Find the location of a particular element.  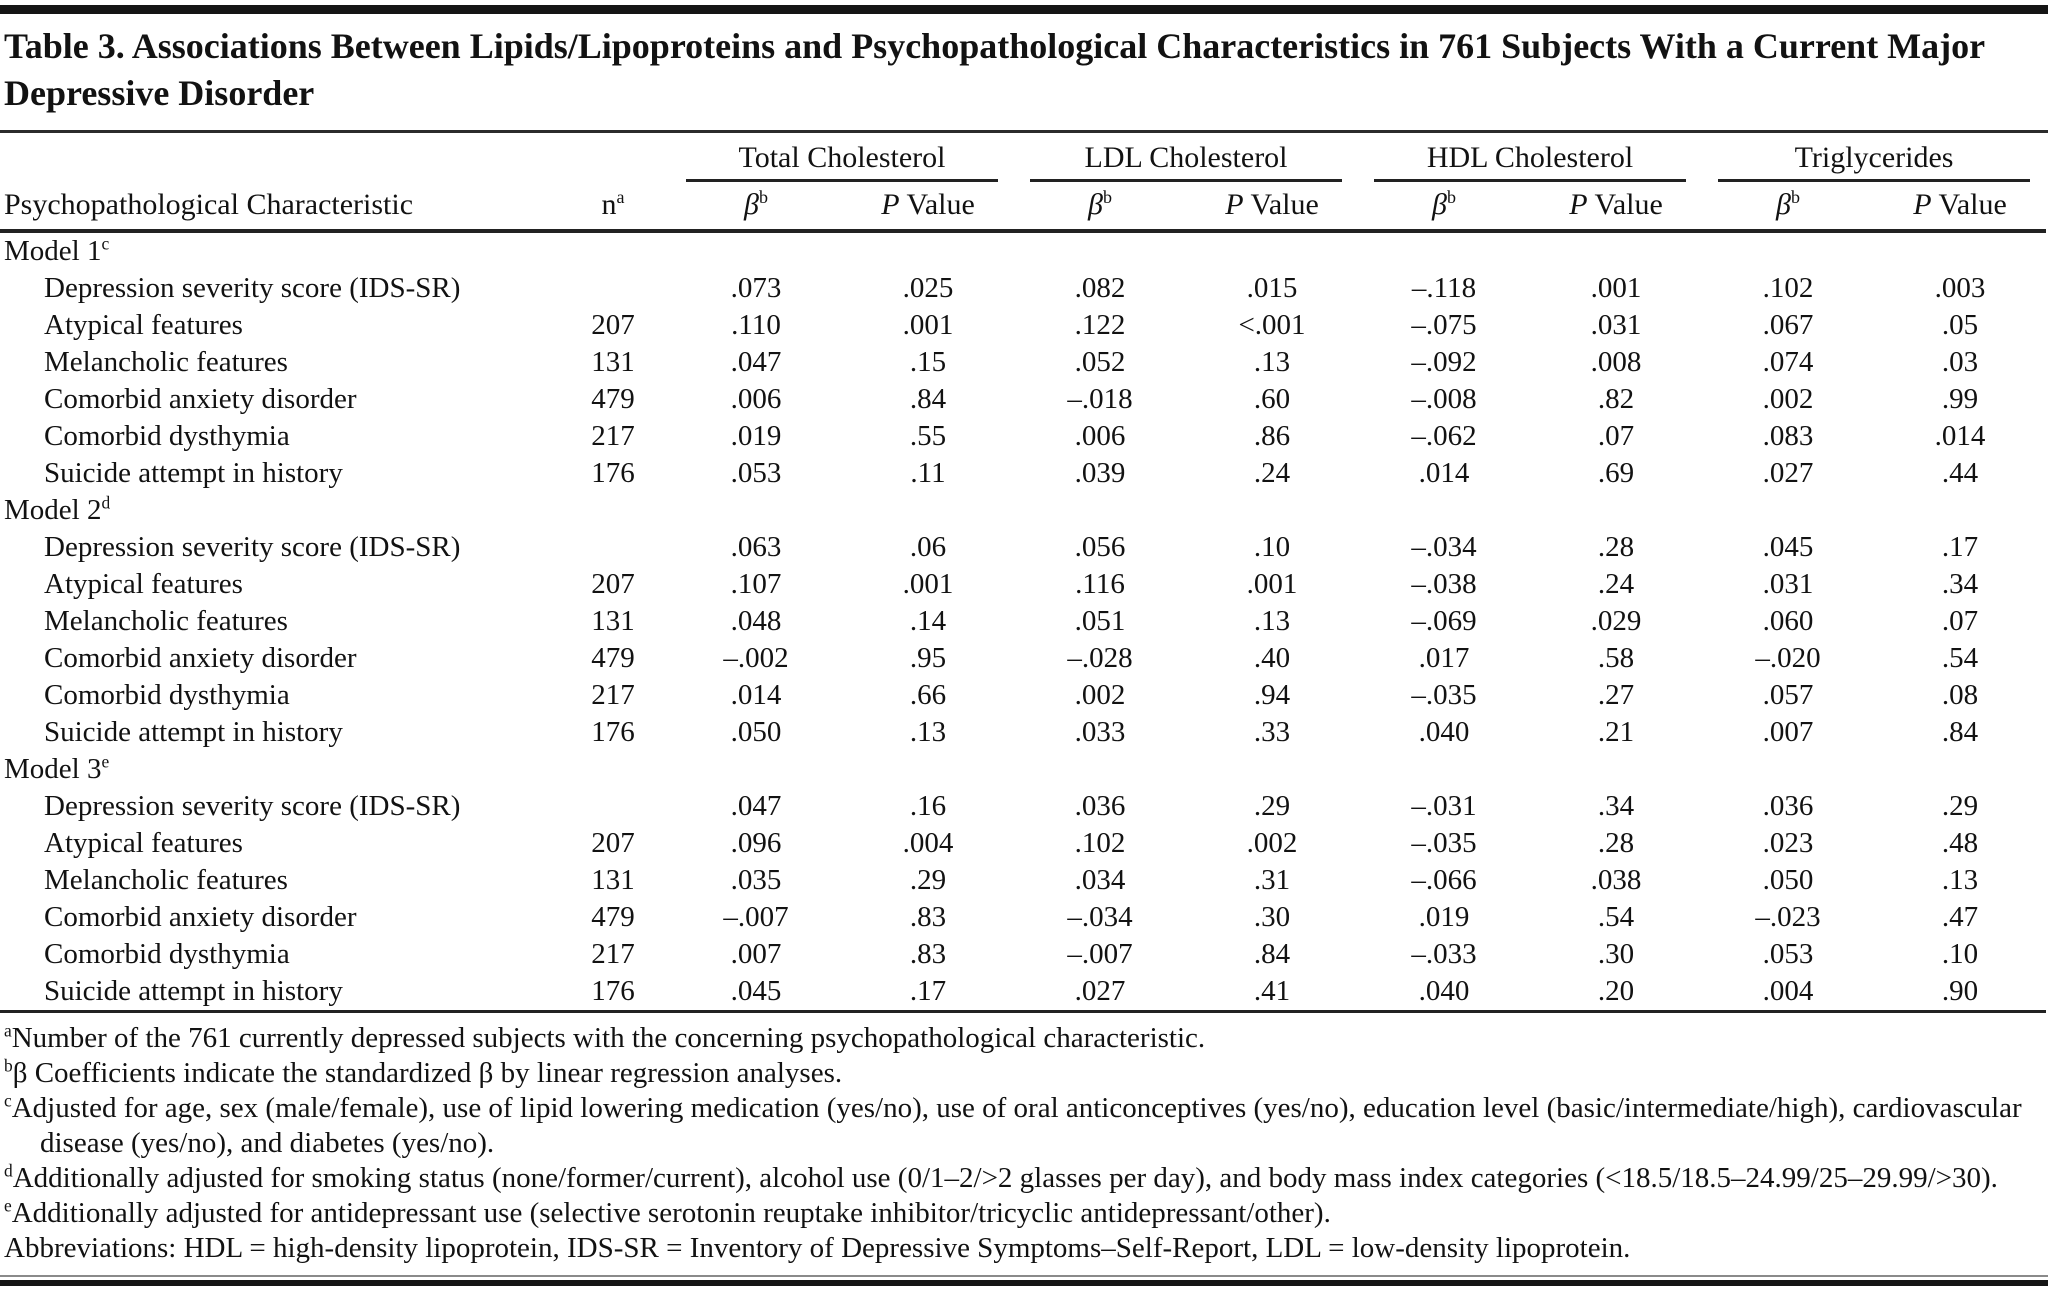

value-cell: .040 is located at coordinates (1444, 732).